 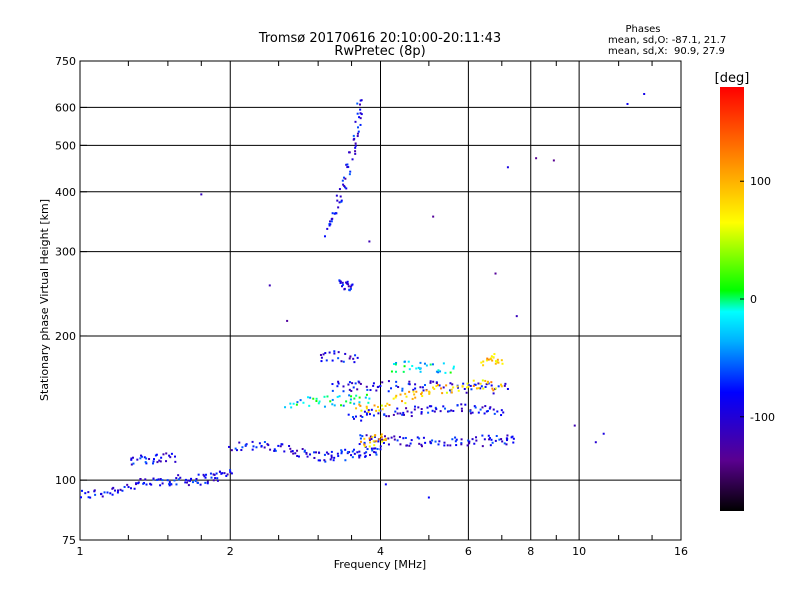 I want to click on colorbar-tick-labels: 100 0 -100, so click(x=757, y=299).